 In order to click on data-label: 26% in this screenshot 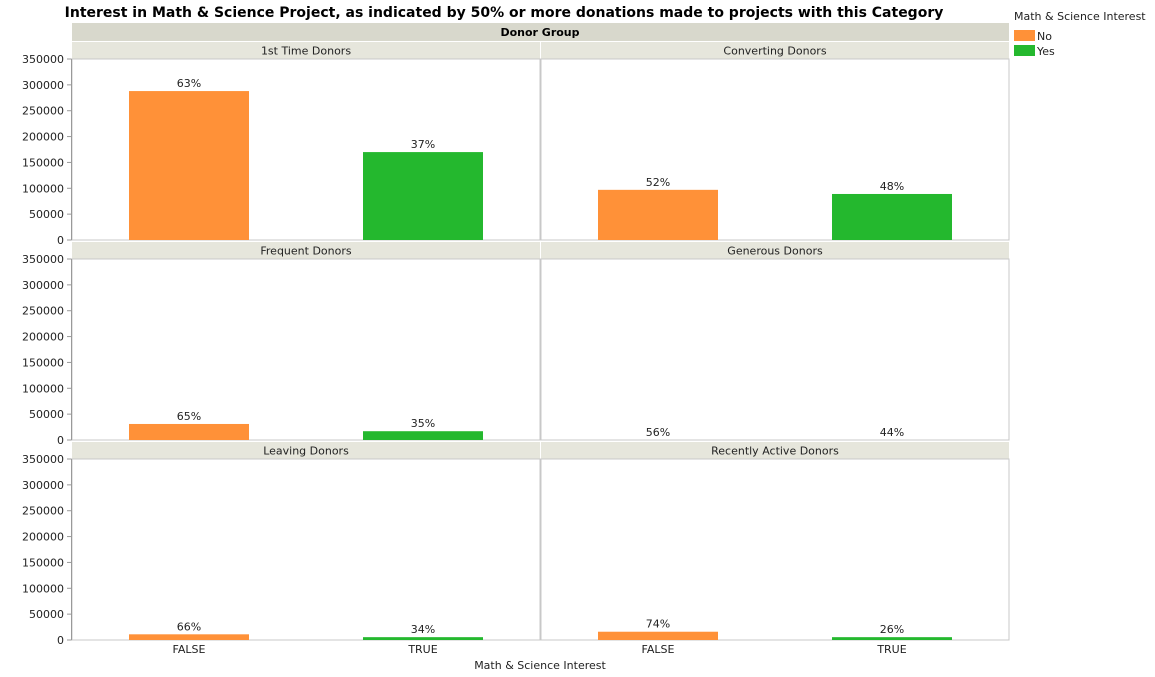, I will do `click(892, 629)`.